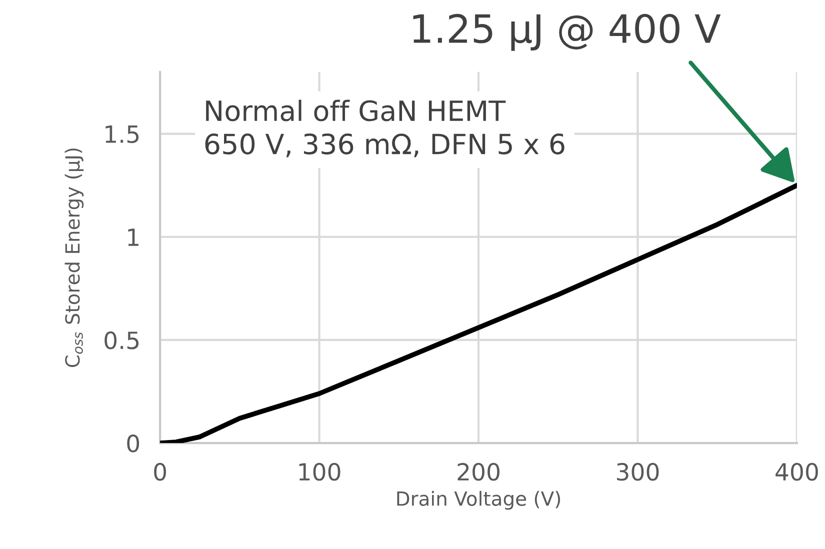 This screenshot has height=549, width=825. Describe the element at coordinates (479, 471) in the screenshot. I see `x-tick-label: 200` at that location.